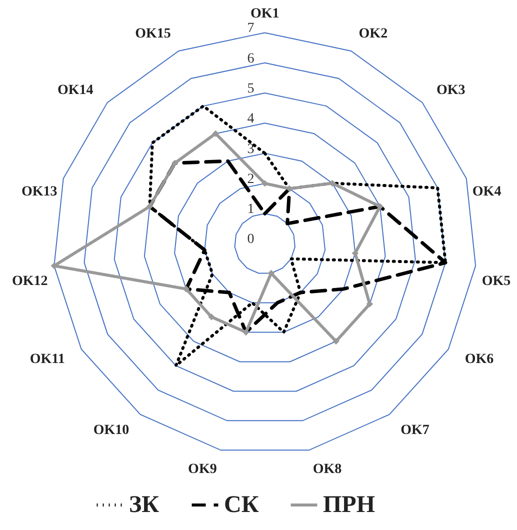 The image size is (517, 530). I want to click on spoke-label: OK15, so click(153, 34).